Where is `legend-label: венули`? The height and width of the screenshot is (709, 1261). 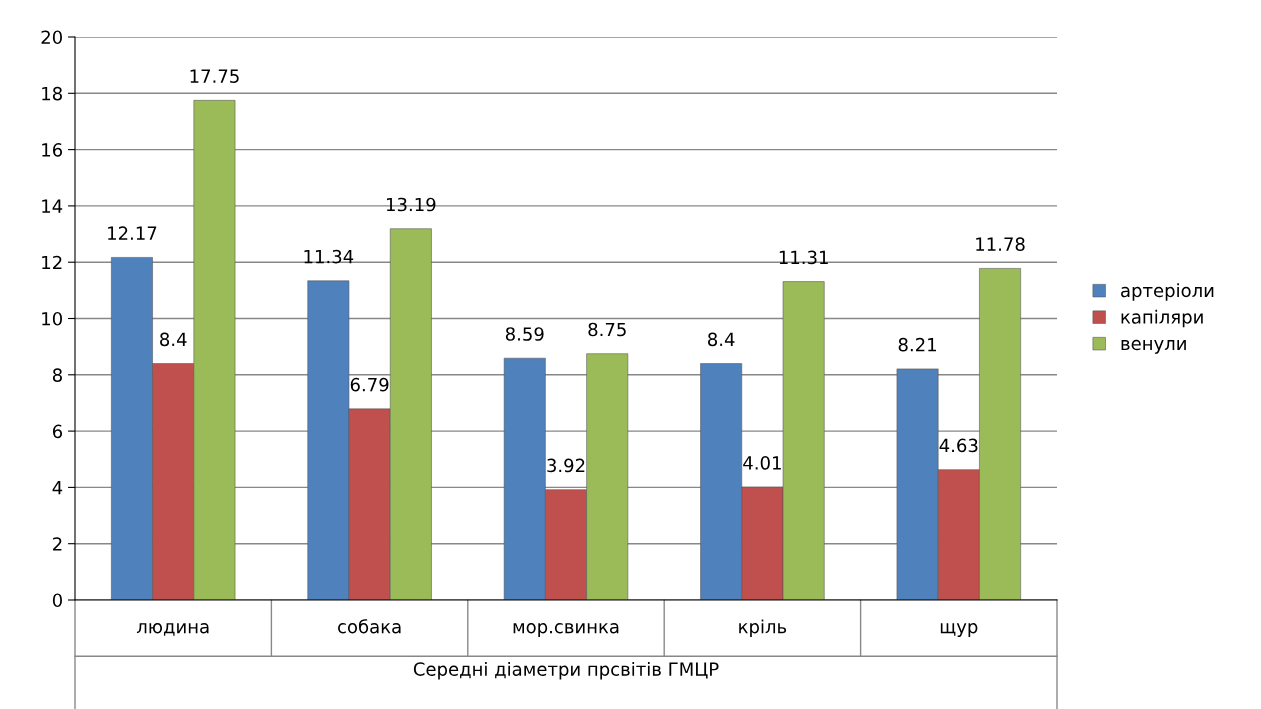
legend-label: венули is located at coordinates (1153, 346).